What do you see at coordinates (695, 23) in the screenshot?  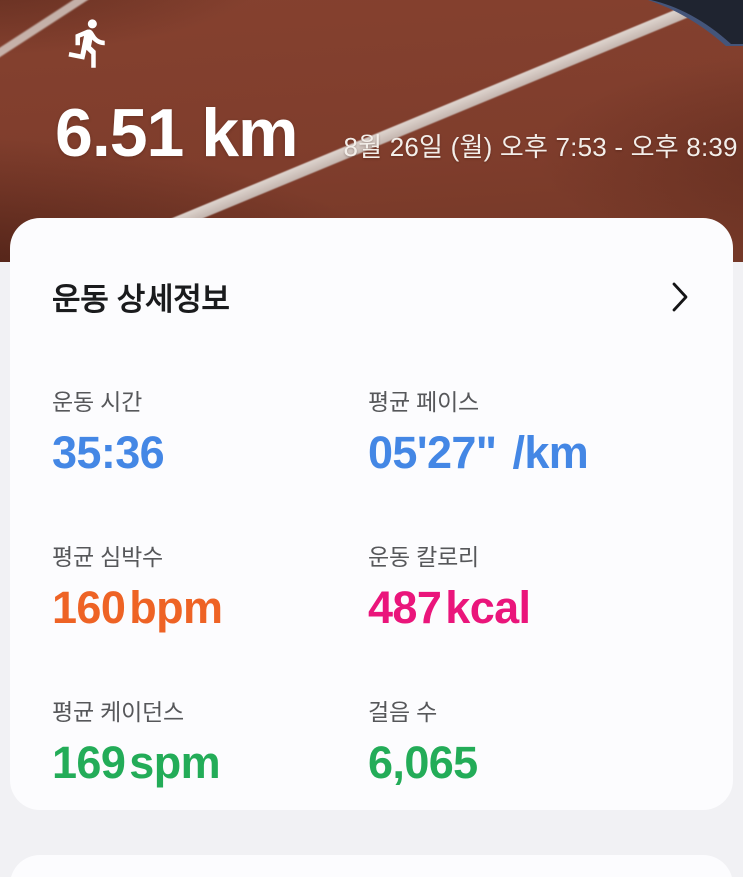 I see `shadow-silhouette` at bounding box center [695, 23].